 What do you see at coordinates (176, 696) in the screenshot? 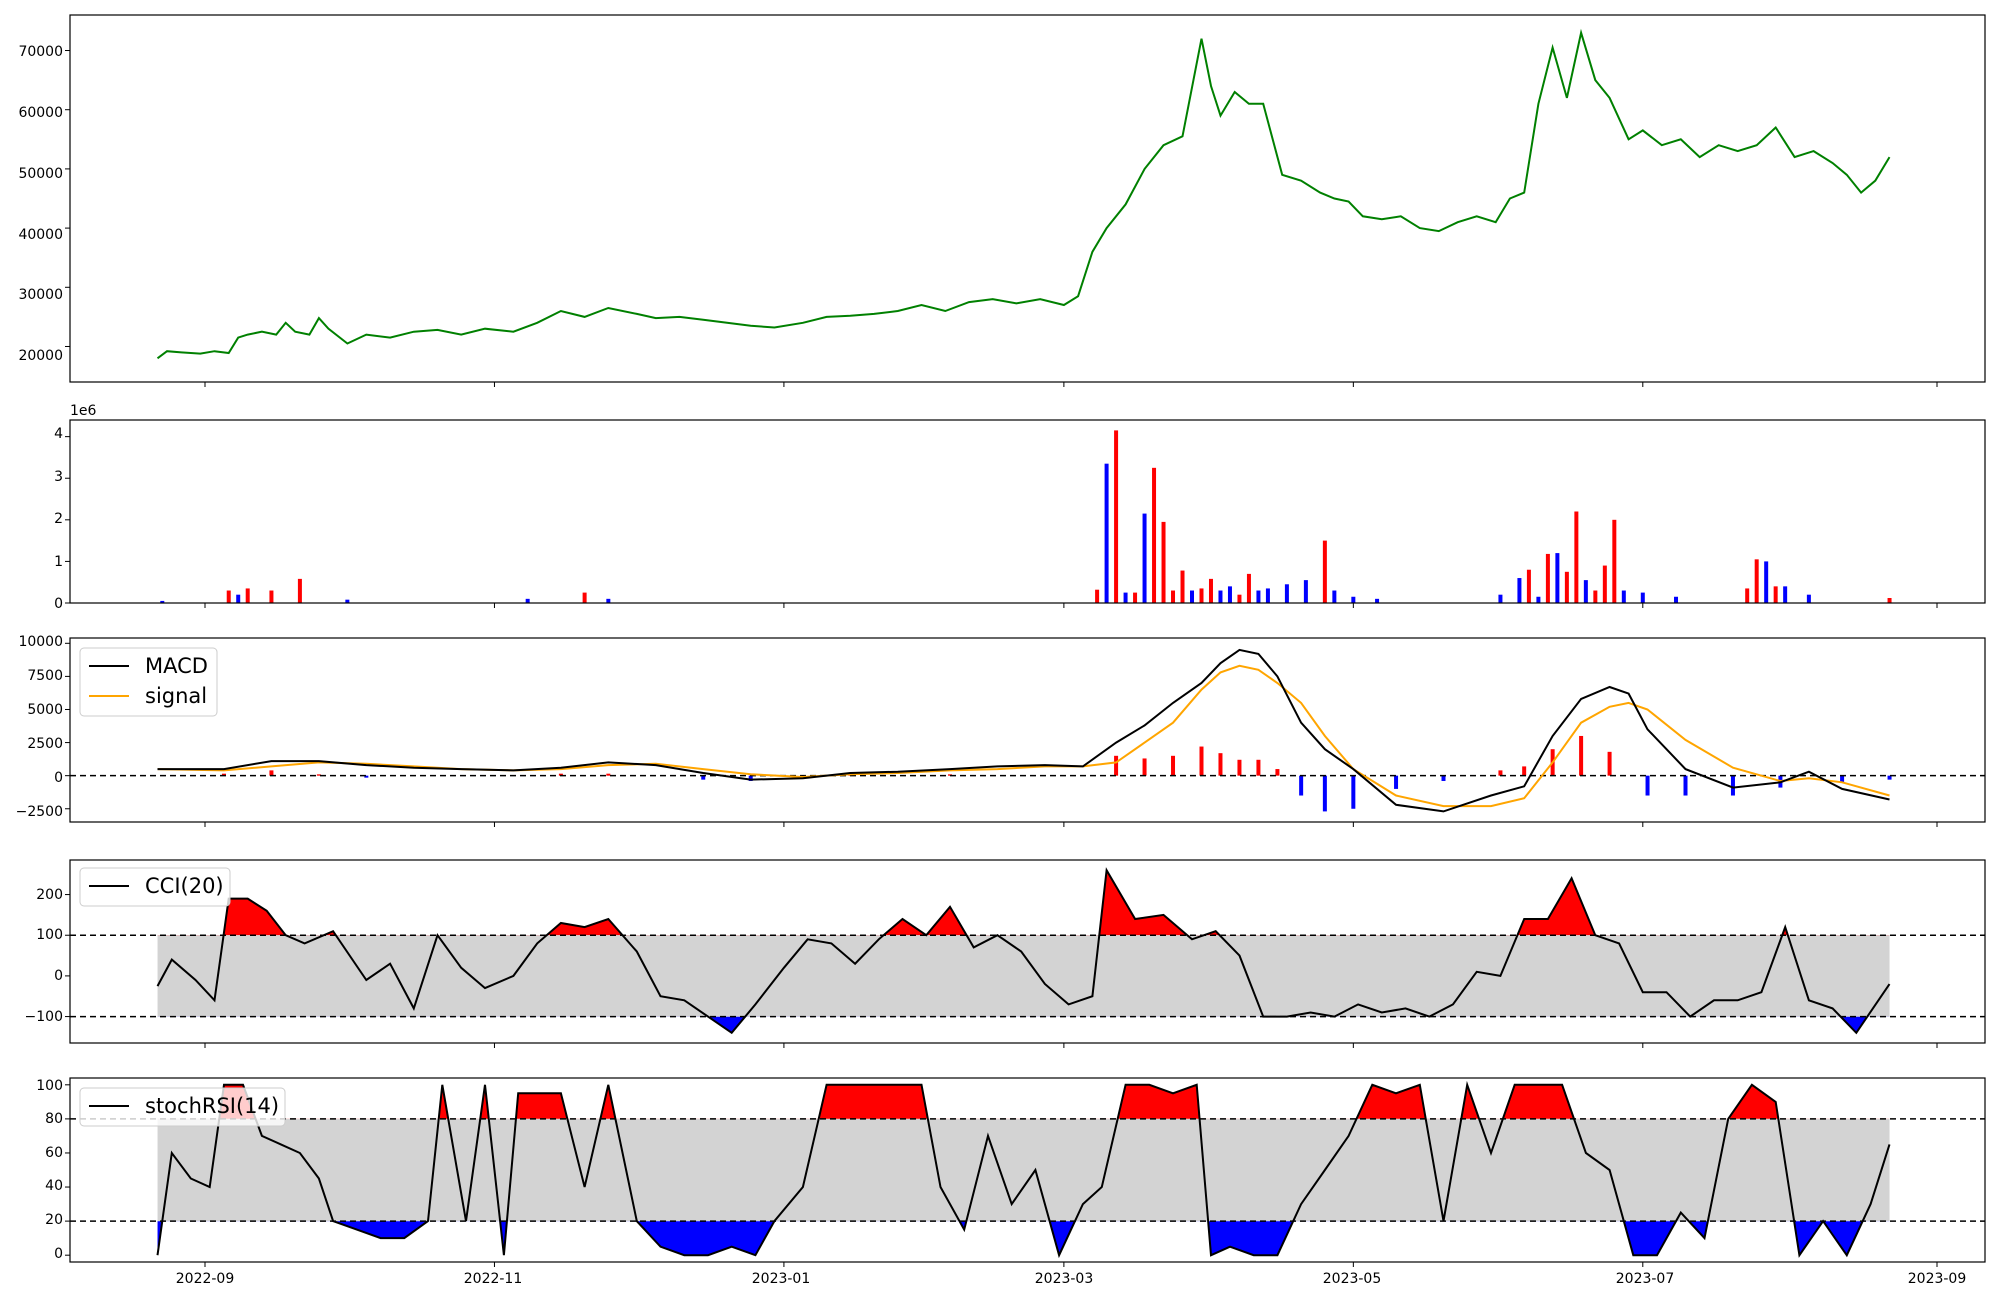
I see `signal-legend-label: signal` at bounding box center [176, 696].